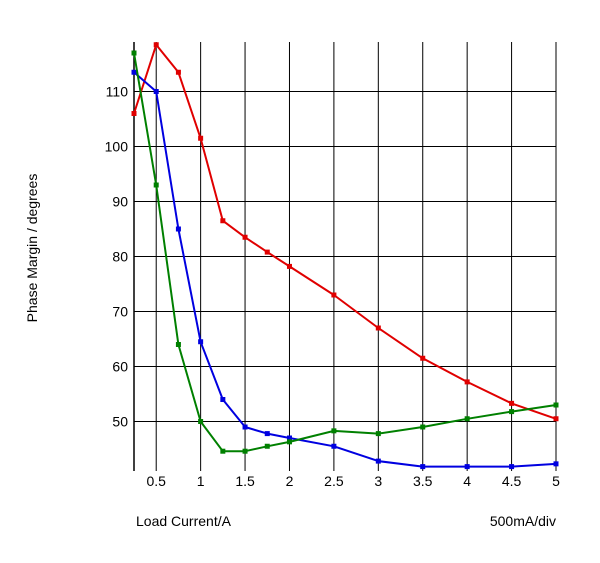 The width and height of the screenshot is (600, 563). I want to click on x-tick-label: 4, so click(467, 481).